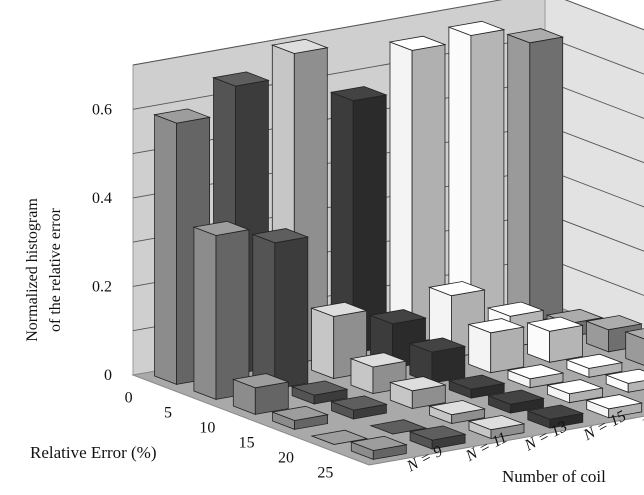 This screenshot has width=644, height=495. What do you see at coordinates (102, 242) in the screenshot?
I see `z-axis-ticks: 0 0.2 0.4 0.6` at bounding box center [102, 242].